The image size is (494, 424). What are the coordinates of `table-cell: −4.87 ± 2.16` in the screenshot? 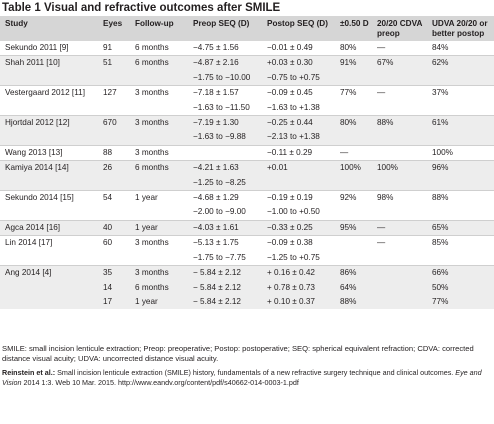 It's located at (216, 63).